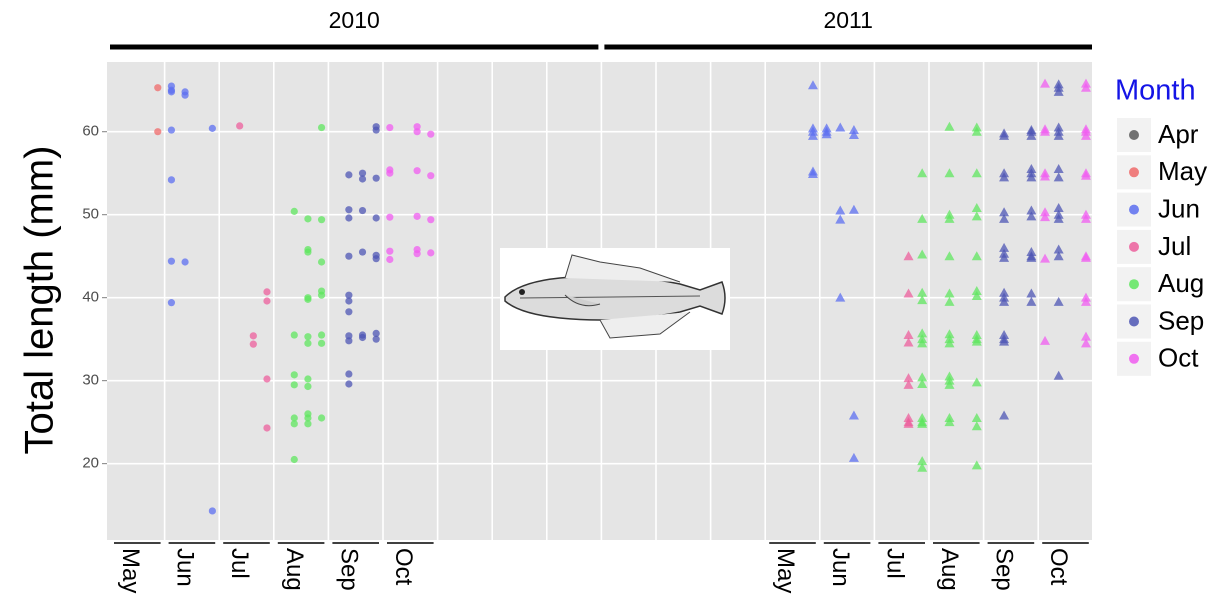  Describe the element at coordinates (785, 570) in the screenshot. I see `x-tick-label: May` at that location.